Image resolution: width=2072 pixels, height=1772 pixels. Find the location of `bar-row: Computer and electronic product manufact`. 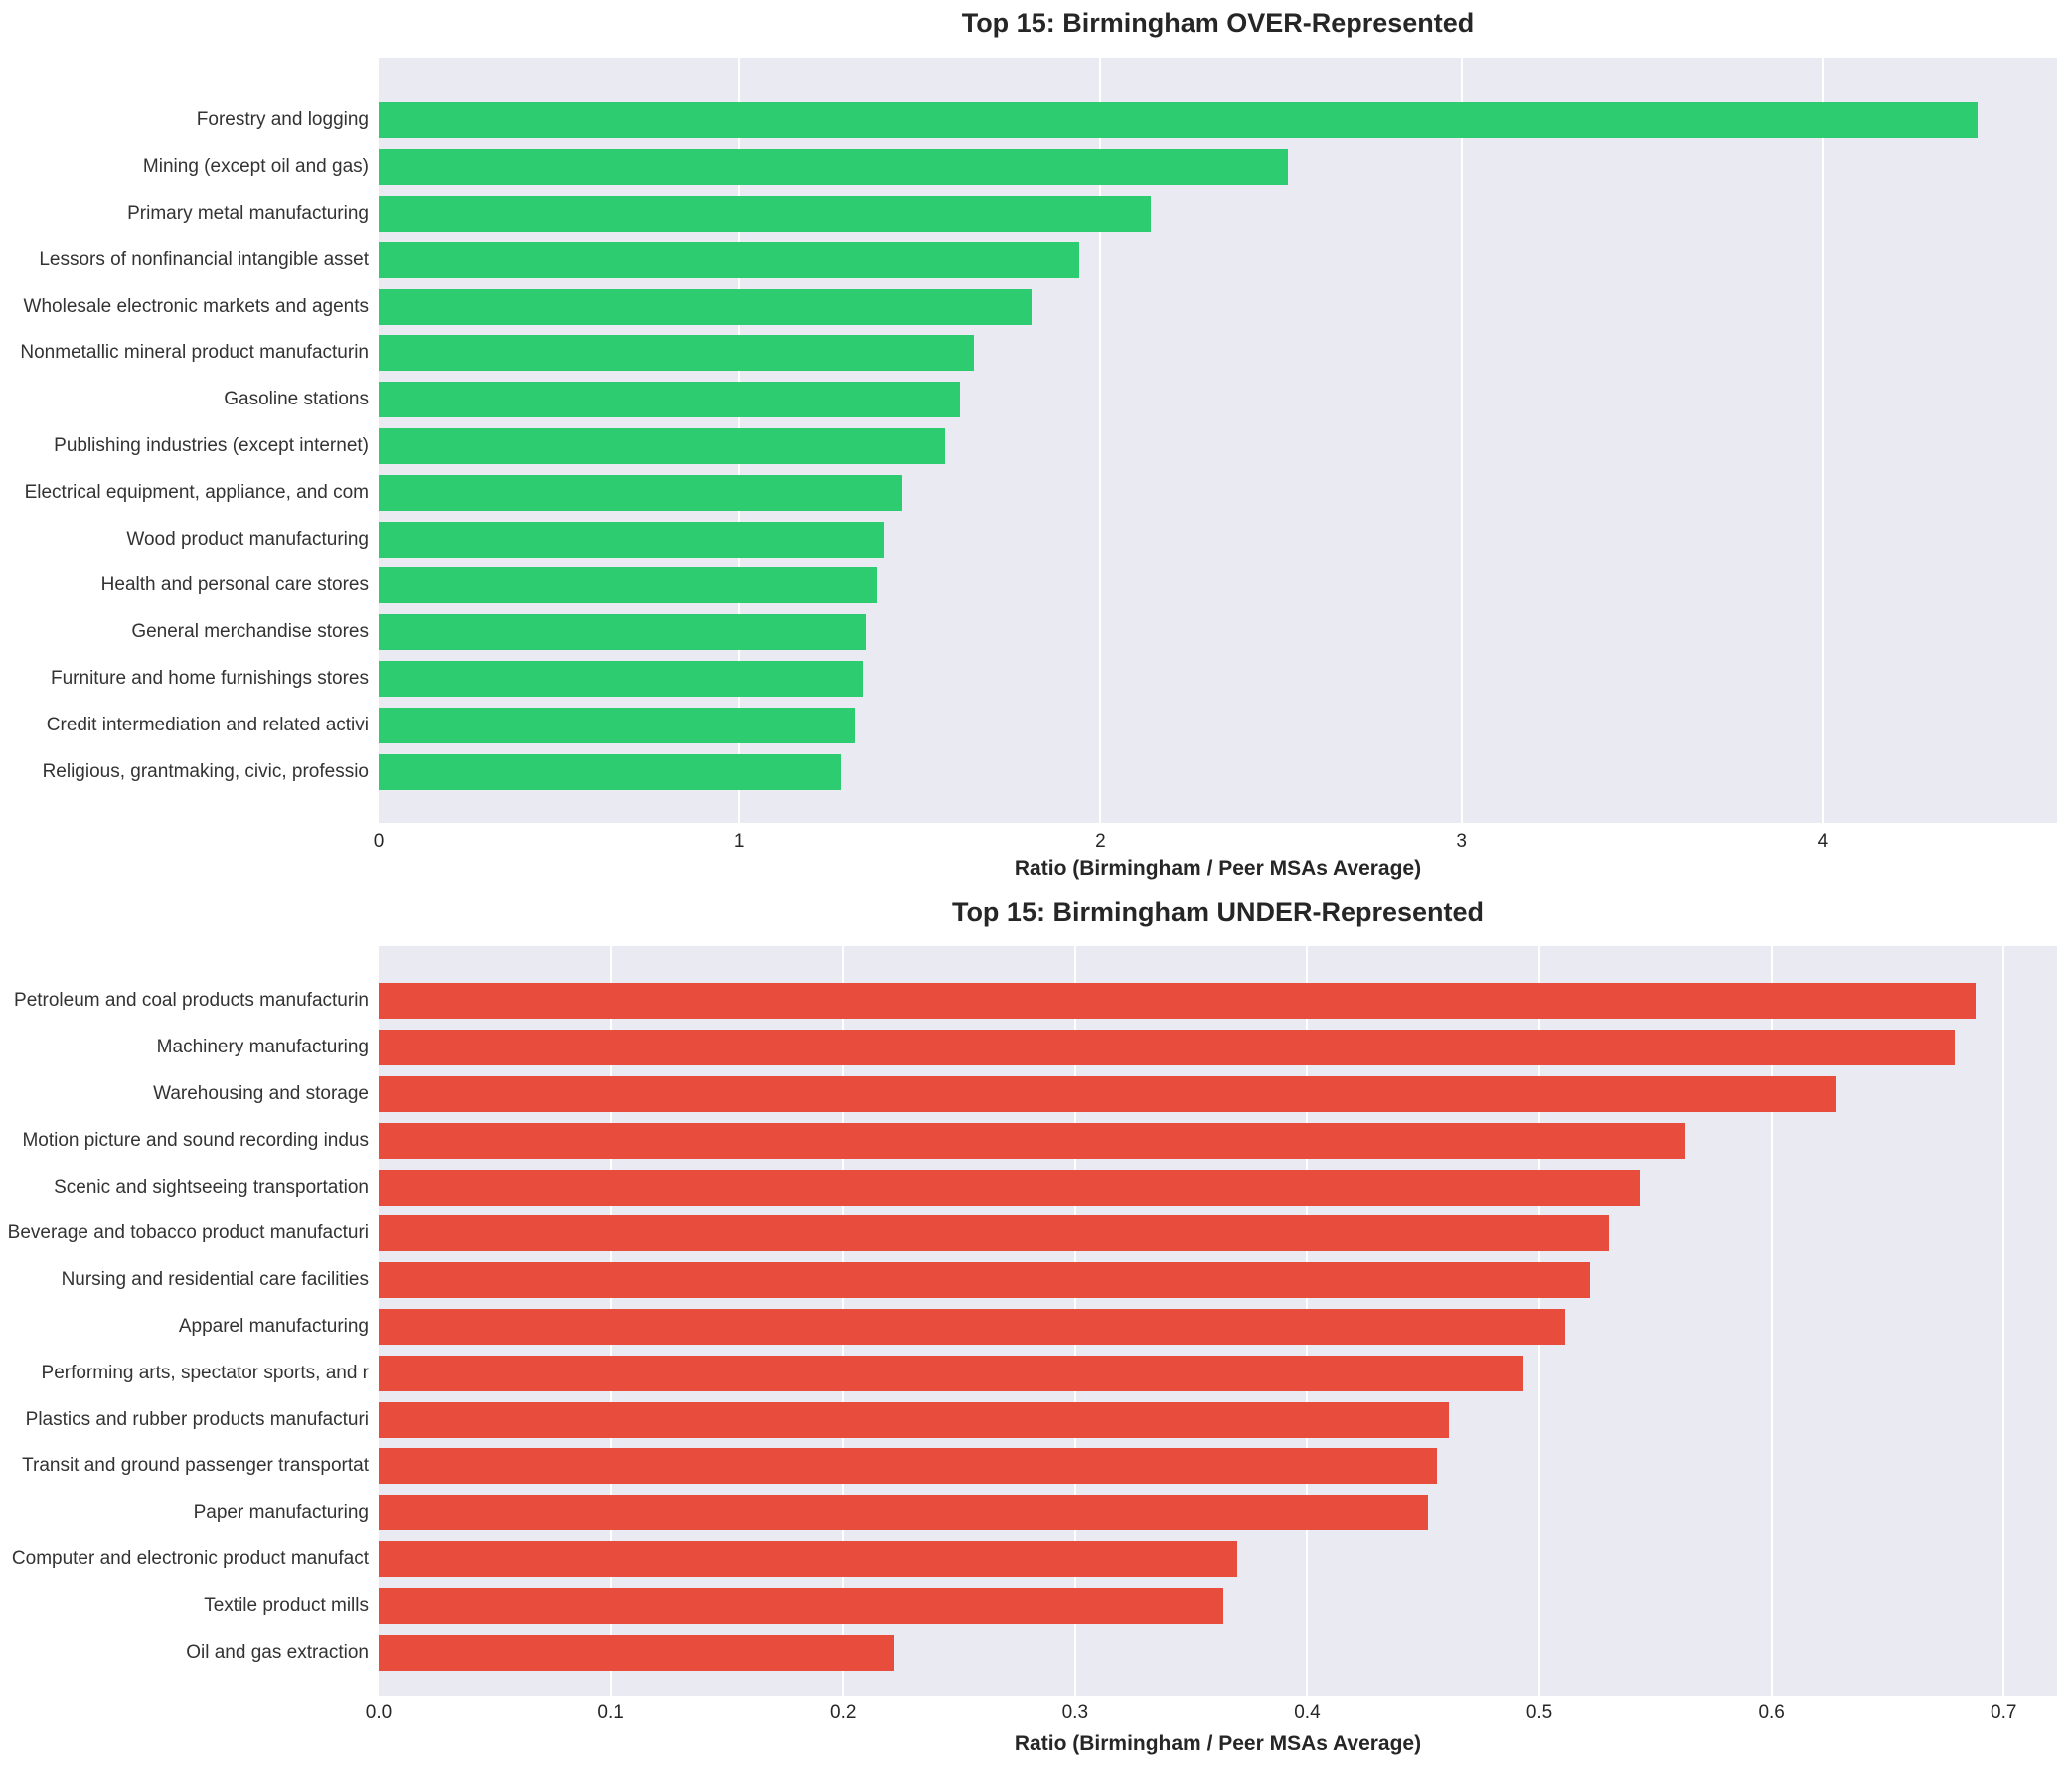

bar-row: Computer and electronic product manufact is located at coordinates (1028, 1559).